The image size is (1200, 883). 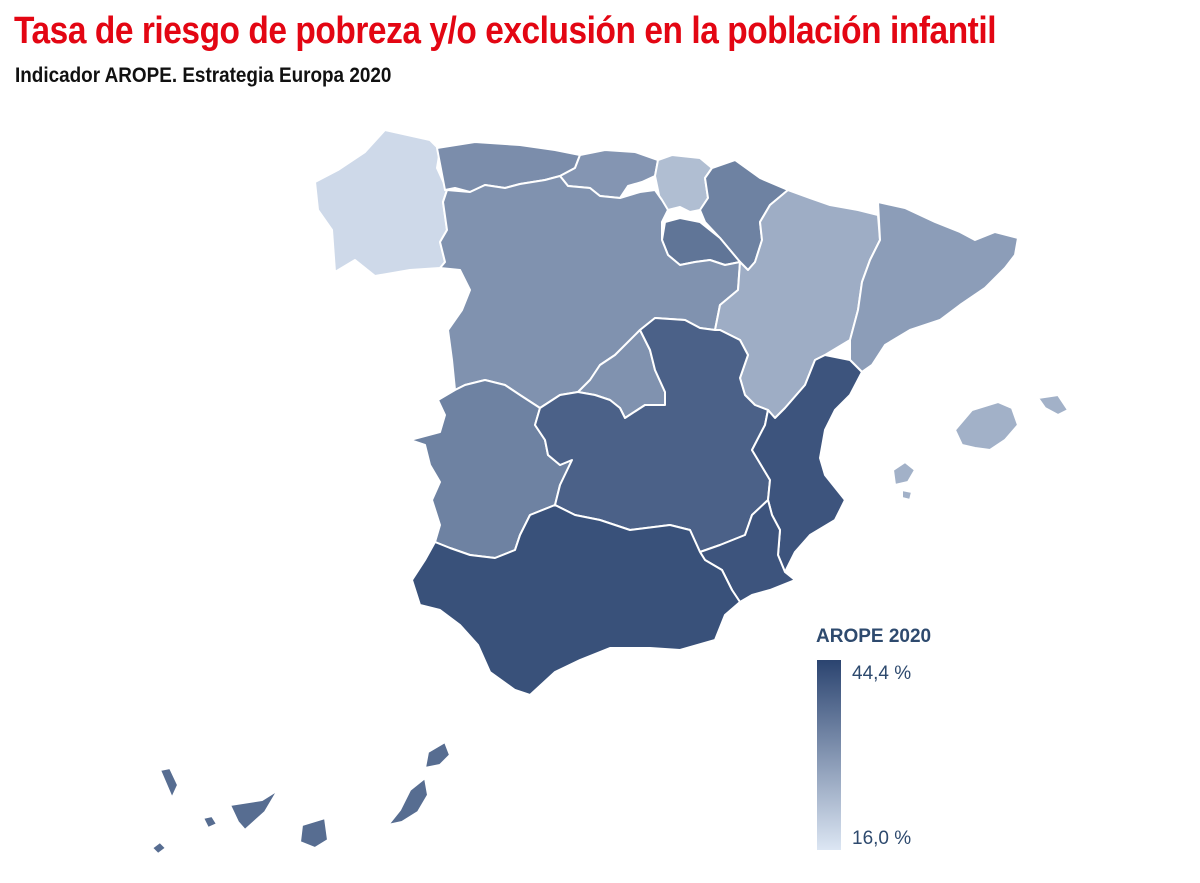 What do you see at coordinates (210, 822) in the screenshot?
I see `region-canarias-la-gomera` at bounding box center [210, 822].